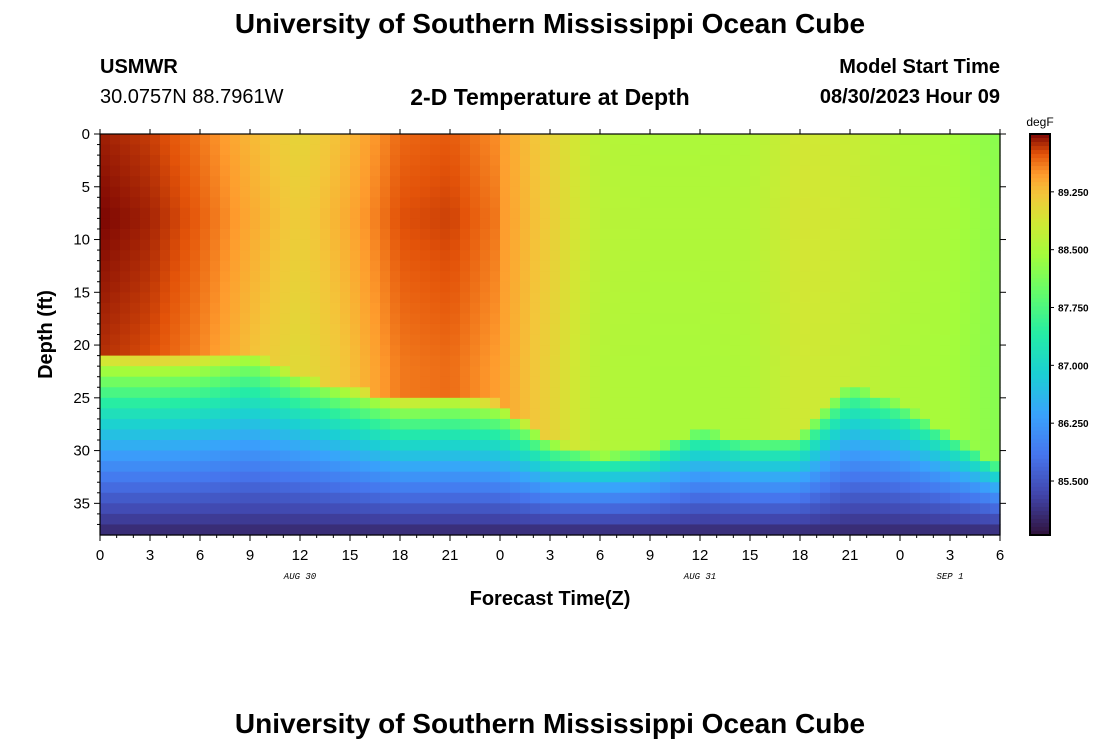 Image resolution: width=1100 pixels, height=750 pixels. I want to click on y-tick-label: 10, so click(81, 240).